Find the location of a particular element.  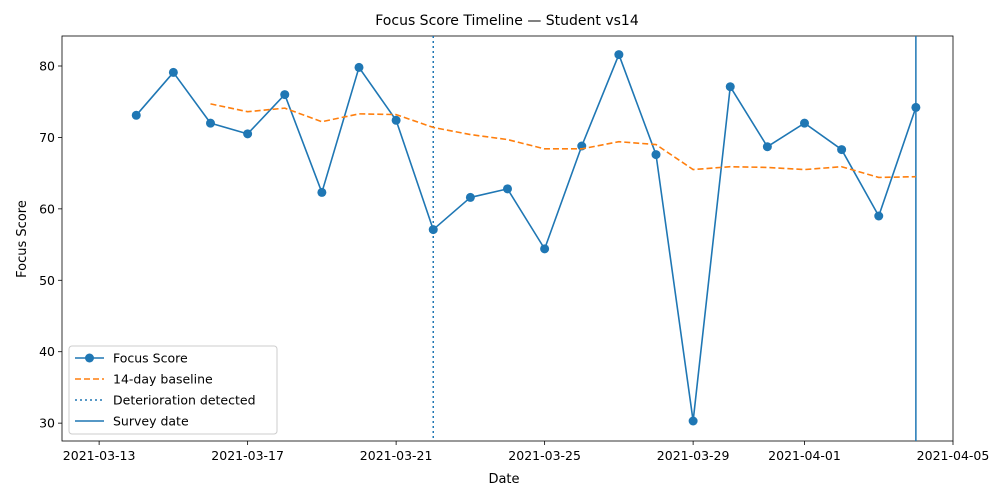

x-tick-label: 2021-04-05 is located at coordinates (953, 455).